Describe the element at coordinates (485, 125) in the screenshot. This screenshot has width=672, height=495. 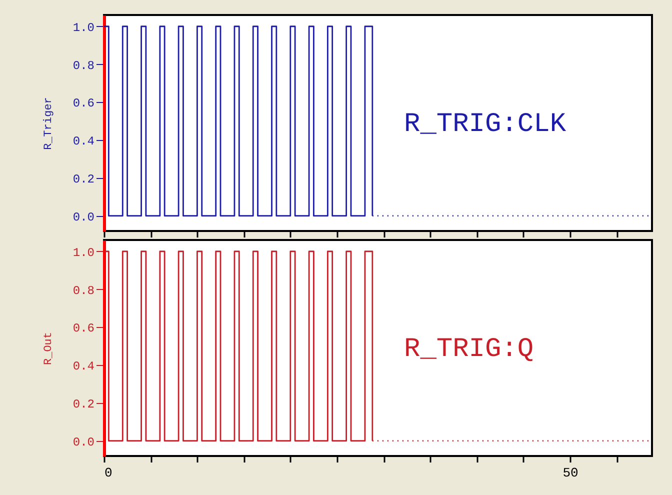
I see `annotation: R_TRIG:CLK` at that location.